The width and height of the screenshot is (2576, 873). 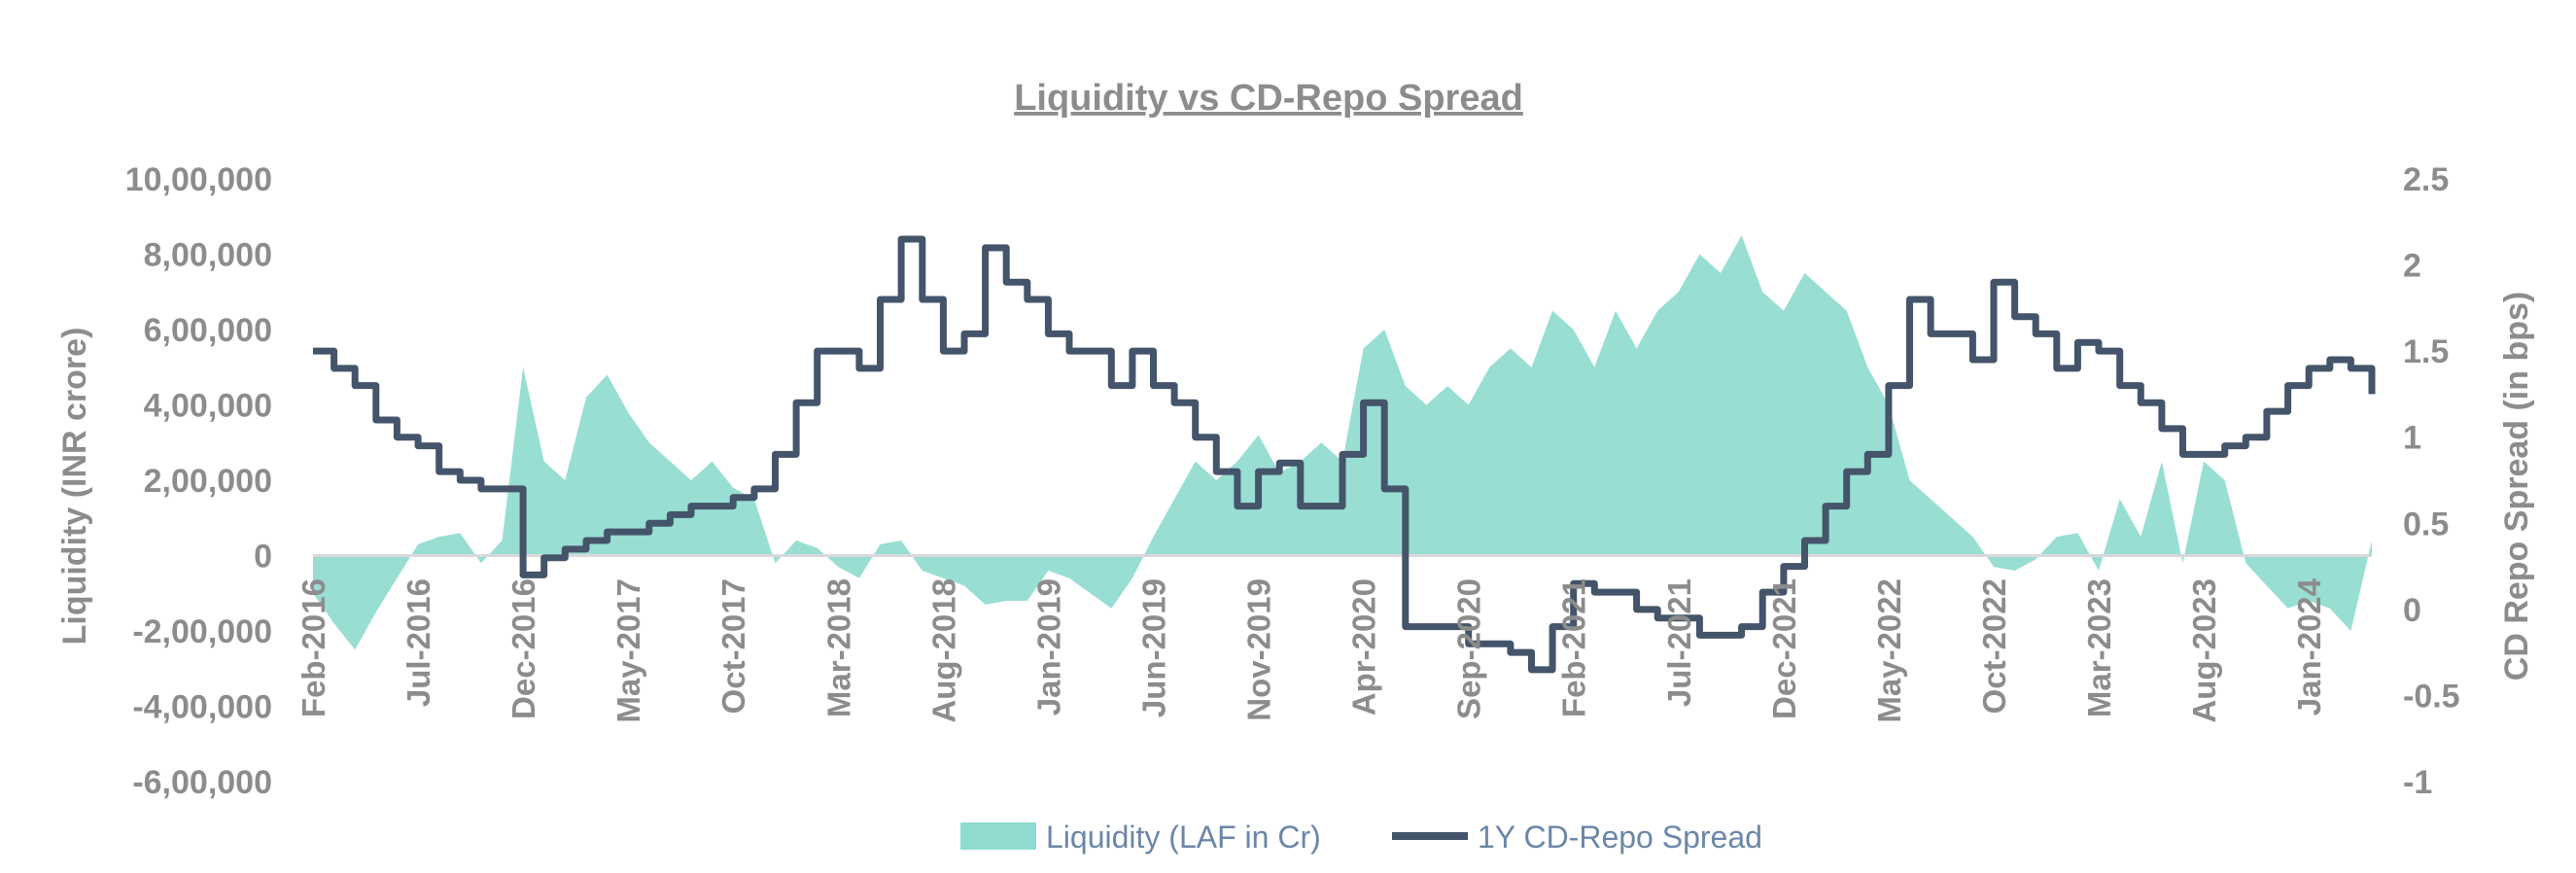 I want to click on left-tick-label: 10,00,000, so click(x=198, y=179).